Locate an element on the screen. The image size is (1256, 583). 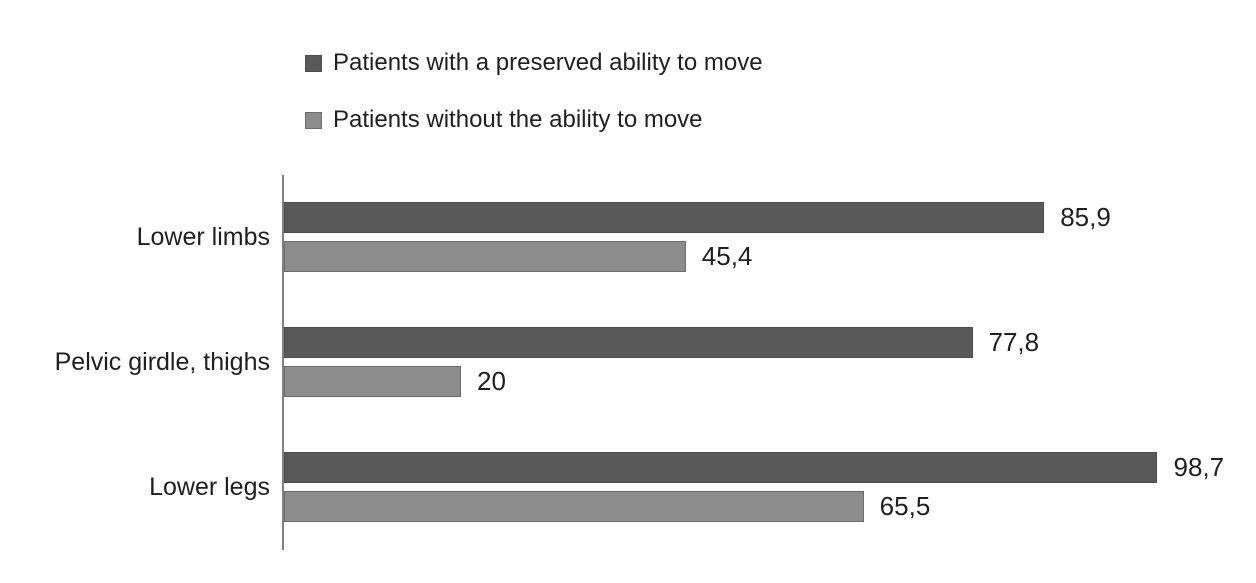
category-label: Pelvic girdle, thighs is located at coordinates (162, 362).